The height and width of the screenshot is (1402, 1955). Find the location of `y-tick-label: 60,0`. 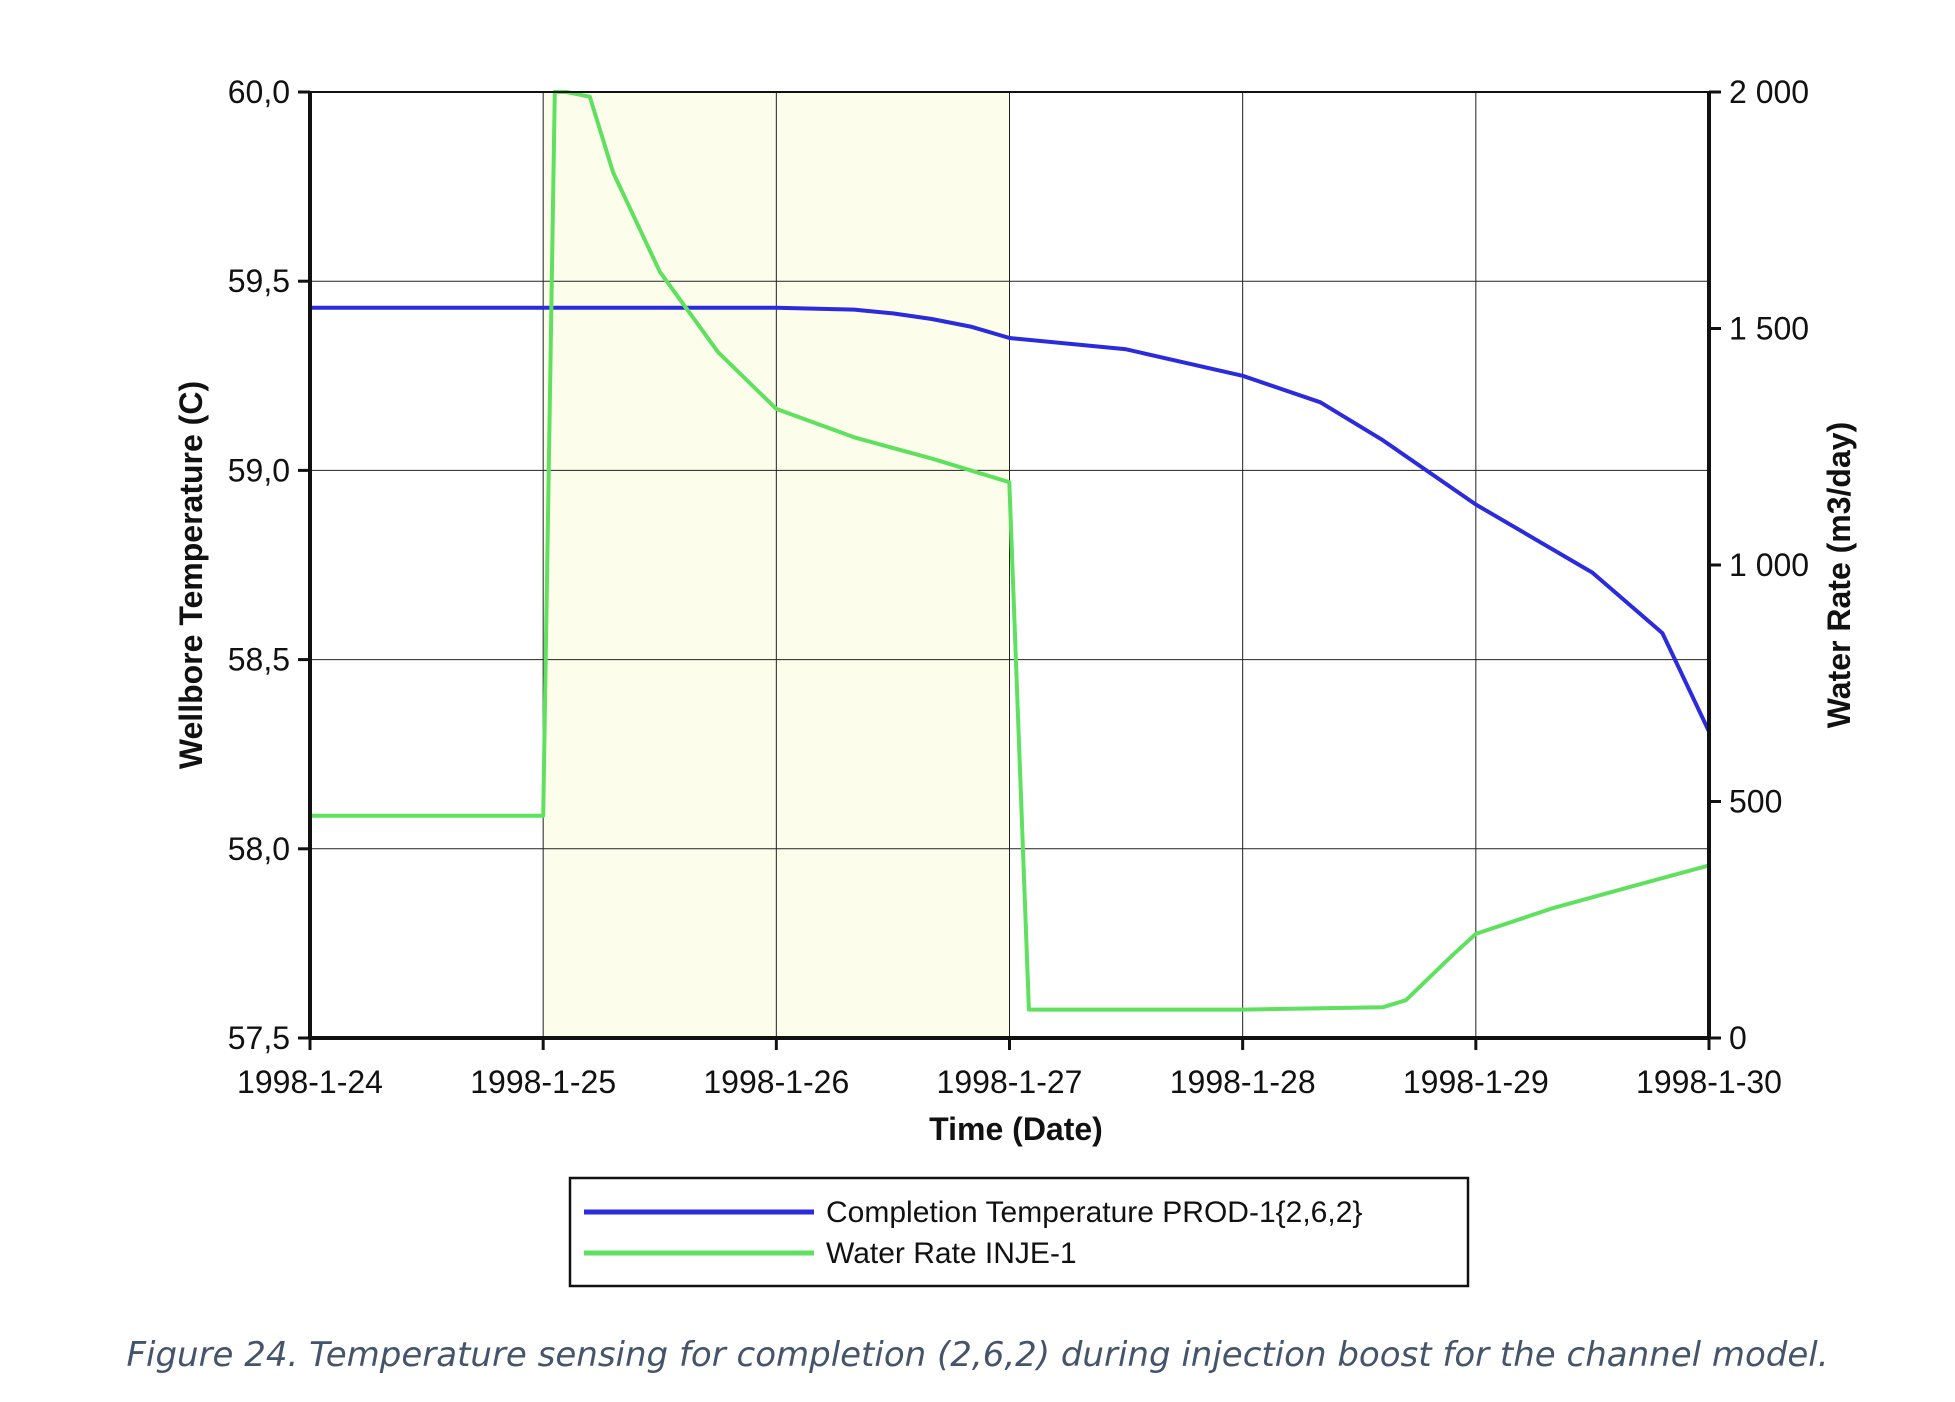

y-tick-label: 60,0 is located at coordinates (259, 92).